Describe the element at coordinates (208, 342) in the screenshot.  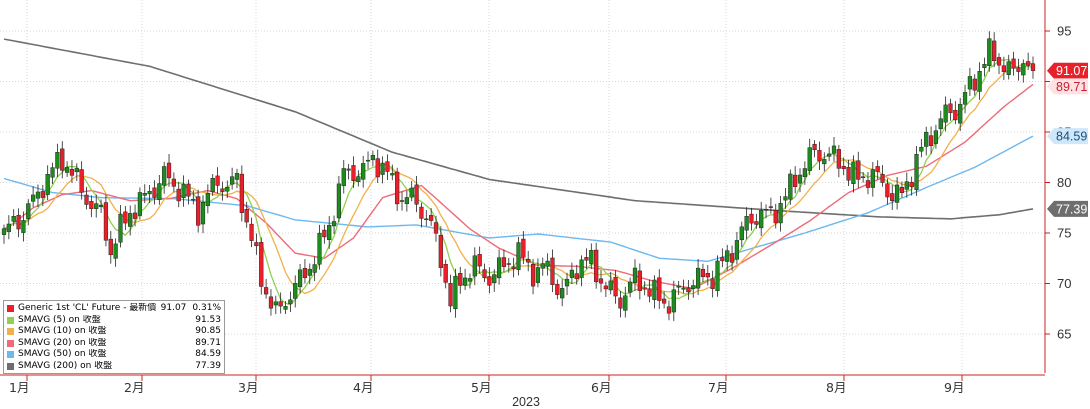
I see `legend-value: 89.71` at that location.